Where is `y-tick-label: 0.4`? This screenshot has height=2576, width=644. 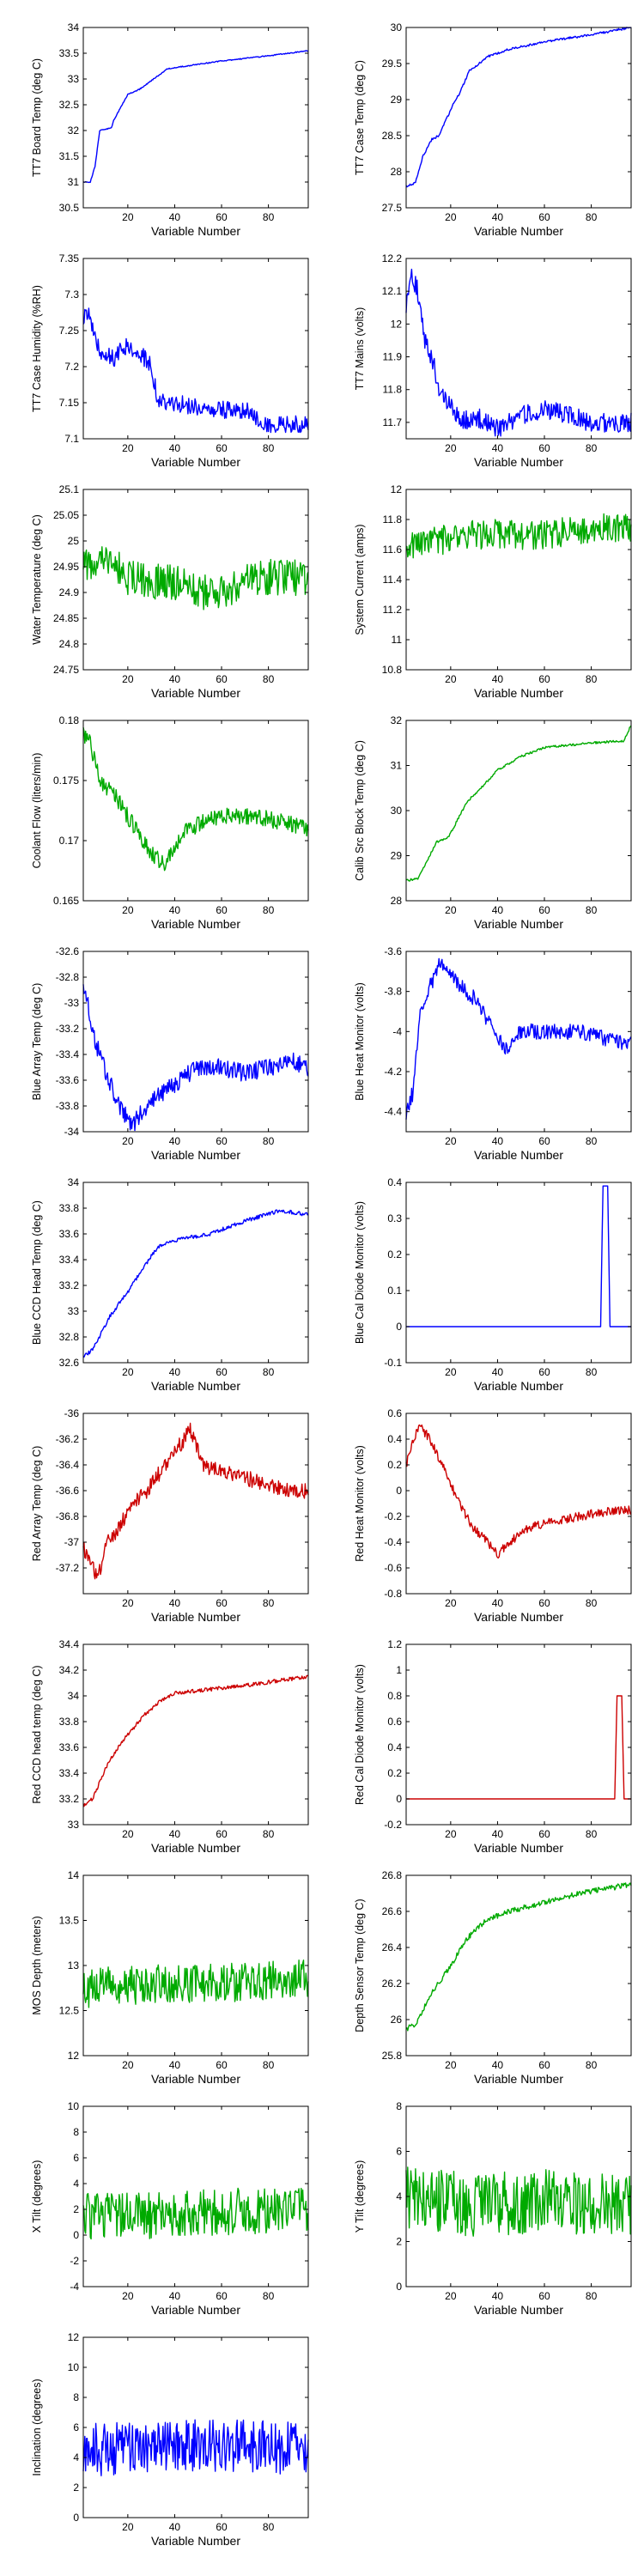 y-tick-label: 0.4 is located at coordinates (394, 1182).